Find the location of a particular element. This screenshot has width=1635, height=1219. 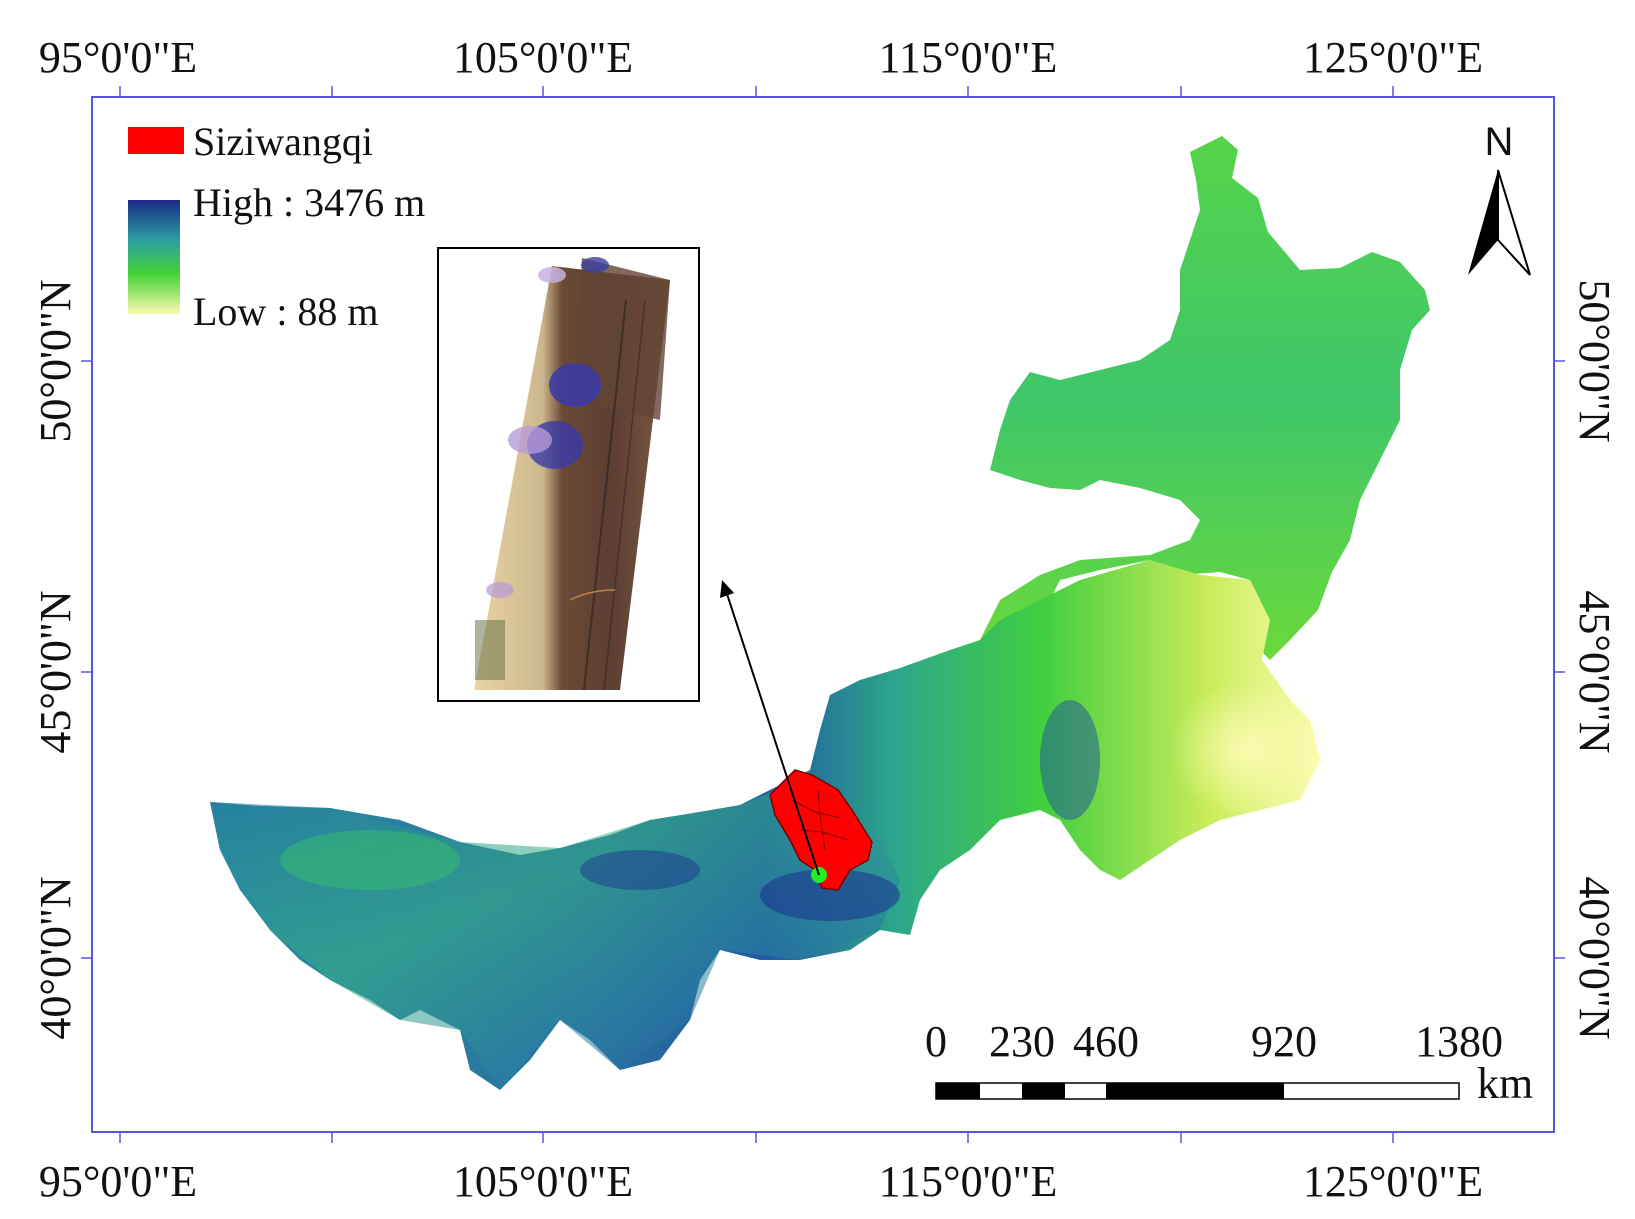

scale-tick-0: 0 is located at coordinates (936, 1041).